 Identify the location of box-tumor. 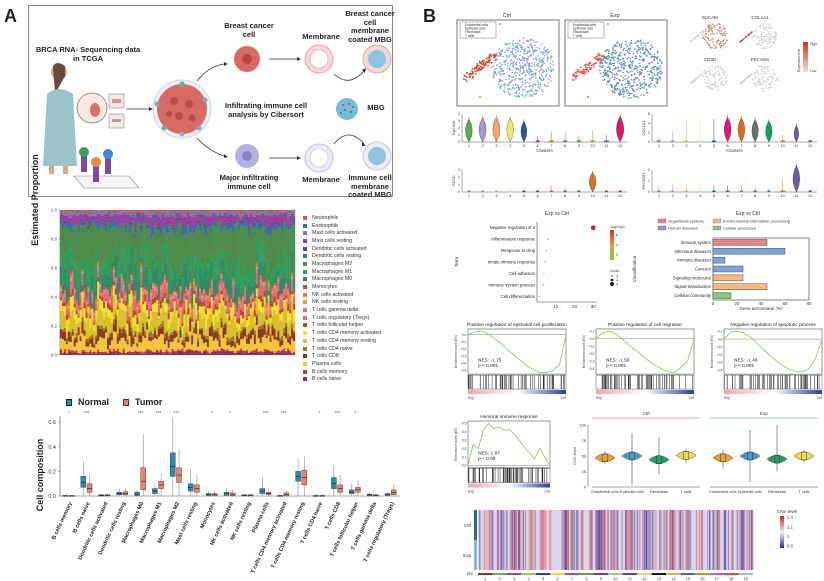
(89, 488).